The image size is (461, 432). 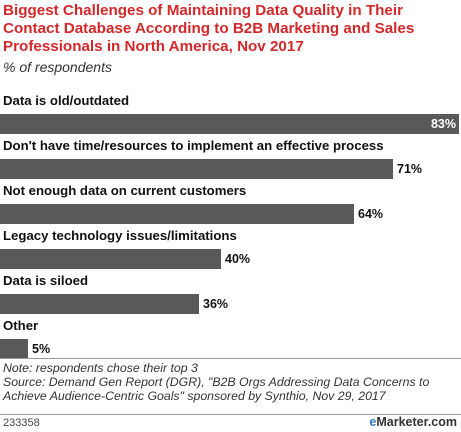 I want to click on note-text: Note: respondents chose their top 3, so click(x=100, y=368).